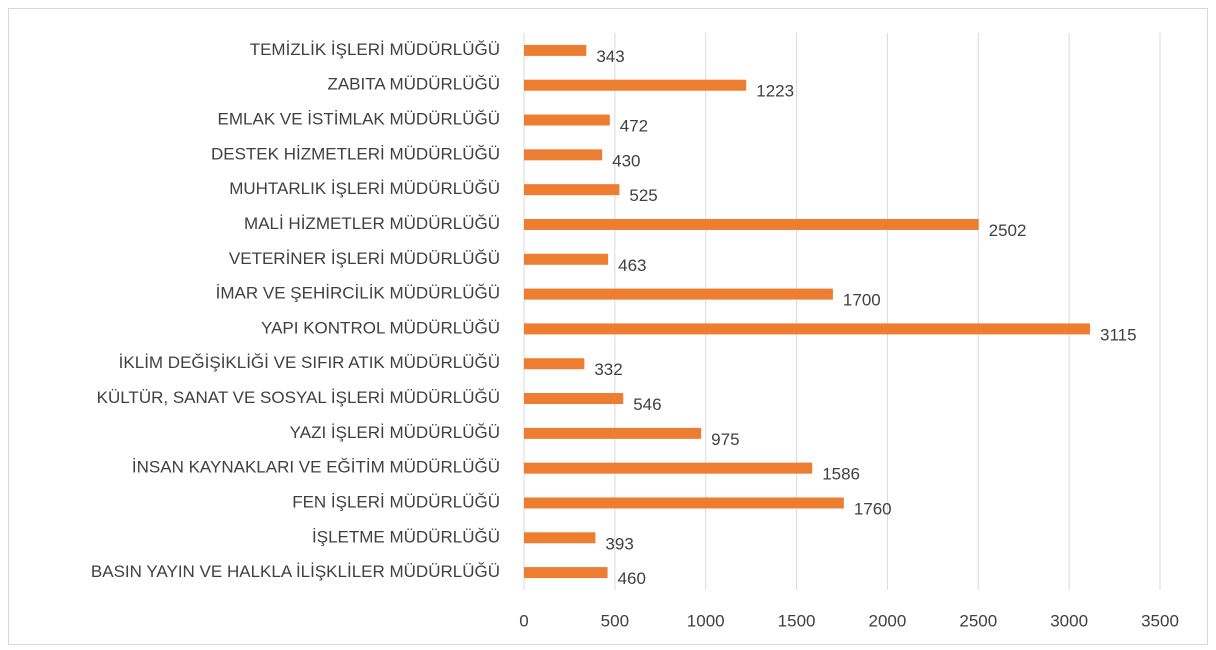 This screenshot has width=1216, height=650. Describe the element at coordinates (862, 300) in the screenshot. I see `value-label: 1700` at that location.